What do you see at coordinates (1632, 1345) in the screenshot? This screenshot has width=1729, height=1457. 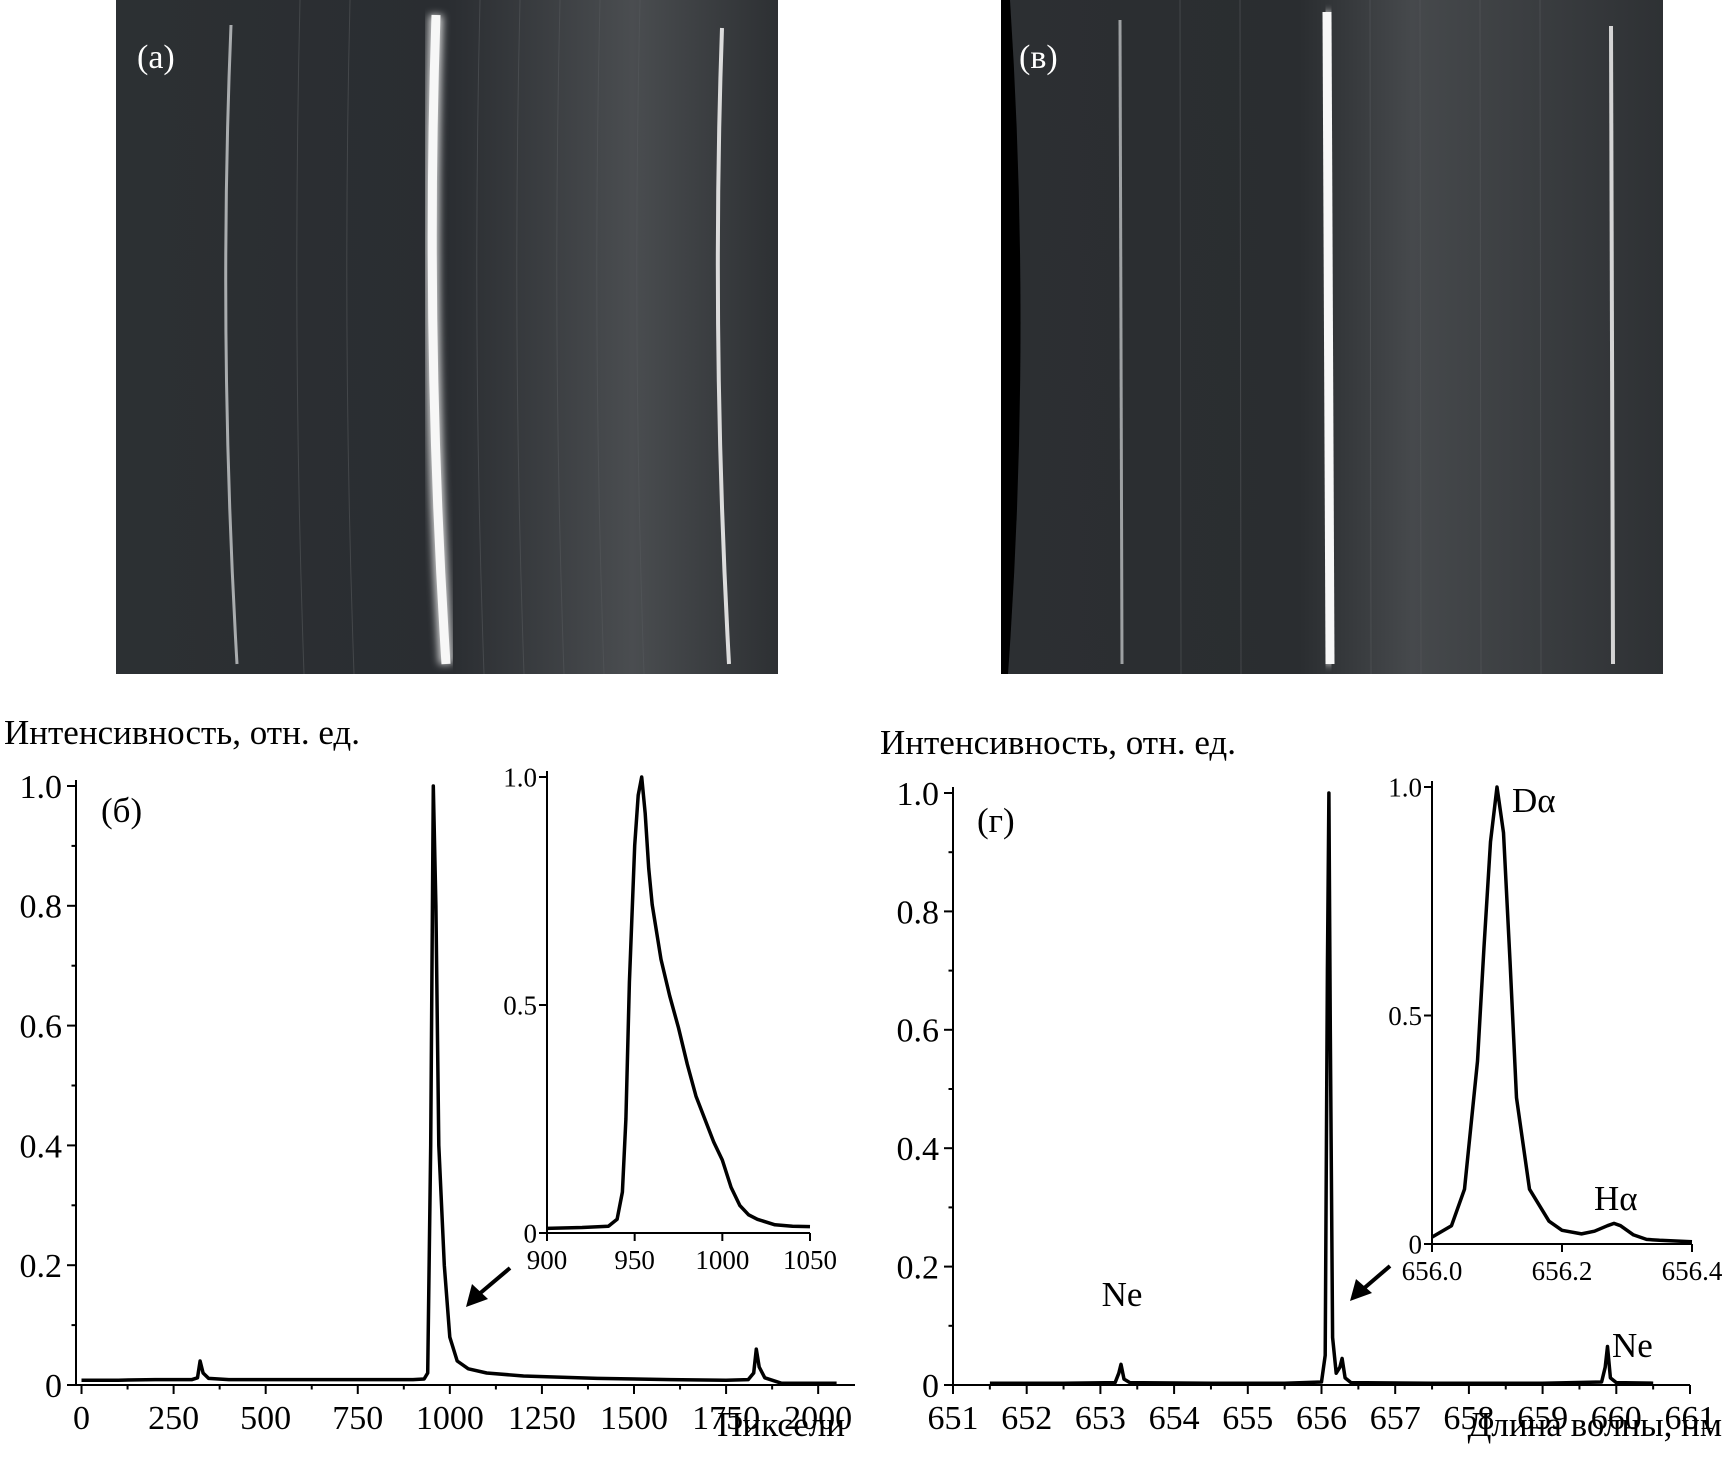 I see `annotation-ne-2: Ne` at bounding box center [1632, 1345].